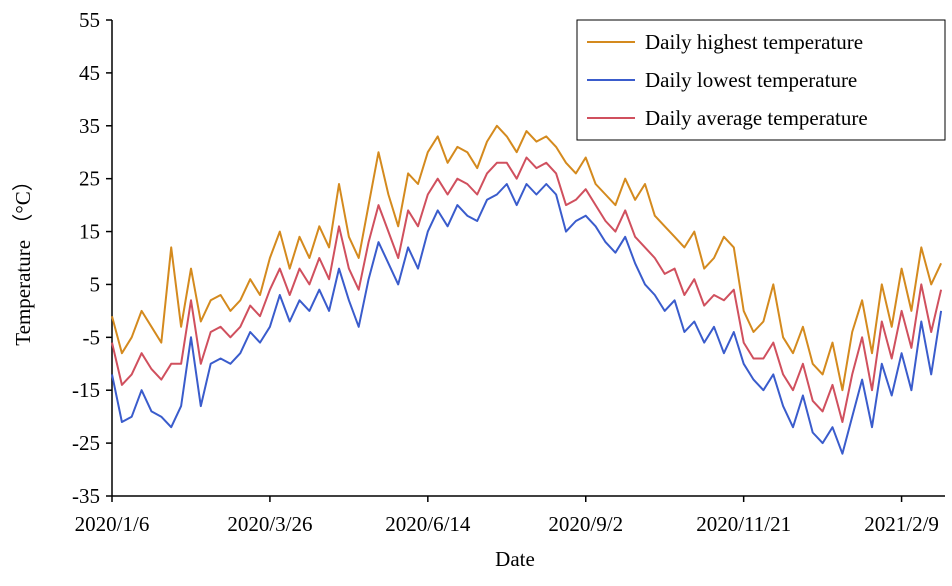 Image resolution: width=952 pixels, height=586 pixels. Describe the element at coordinates (428, 524) in the screenshot. I see `x-tick-label: 2020/6/14` at that location.